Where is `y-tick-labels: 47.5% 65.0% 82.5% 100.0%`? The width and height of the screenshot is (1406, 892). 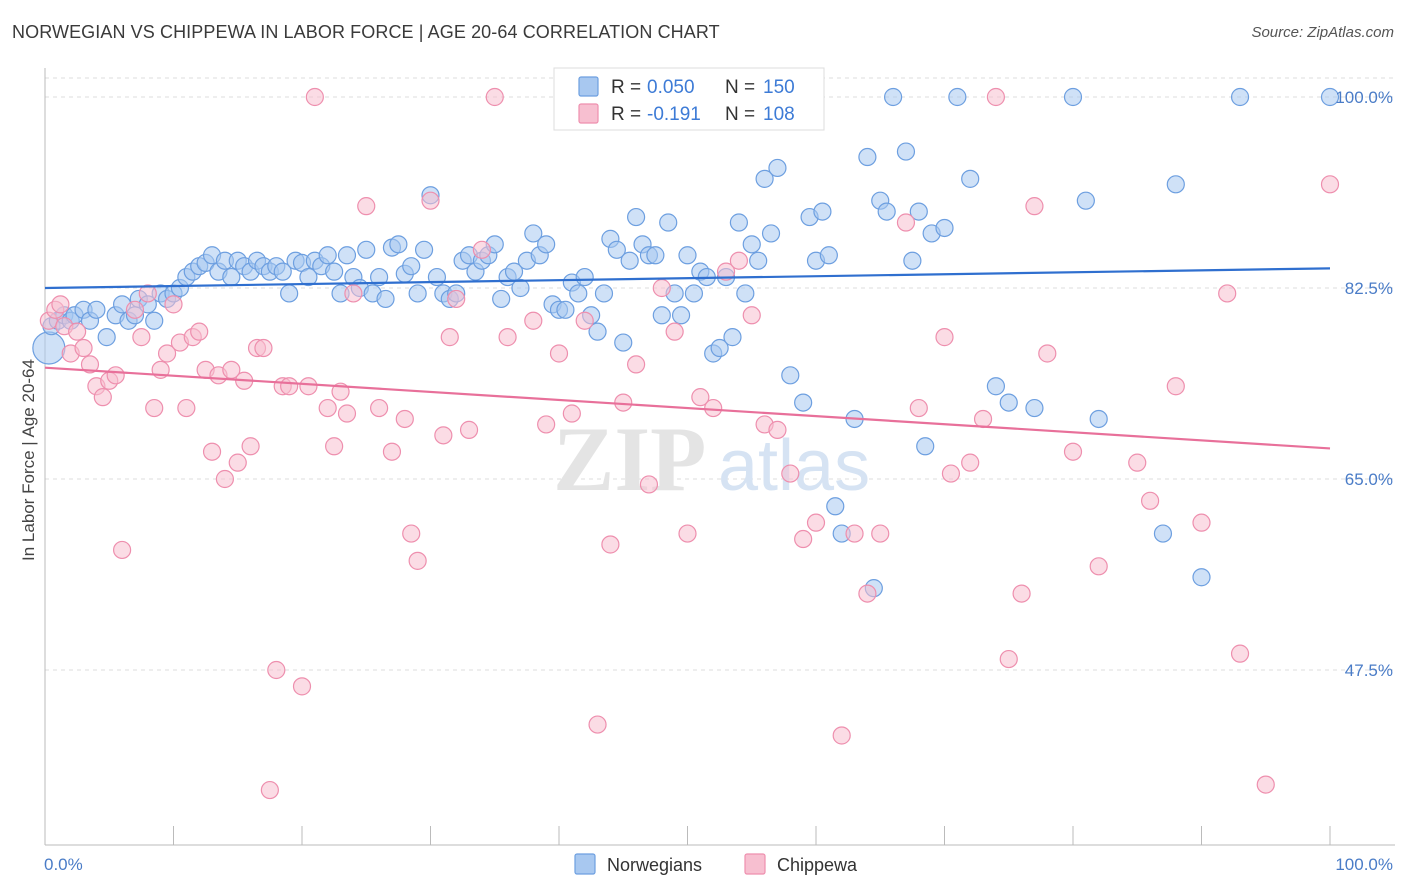
y-tick-labels: 47.5% 65.0% 82.5% 100.0% is located at coordinates (1364, 384).